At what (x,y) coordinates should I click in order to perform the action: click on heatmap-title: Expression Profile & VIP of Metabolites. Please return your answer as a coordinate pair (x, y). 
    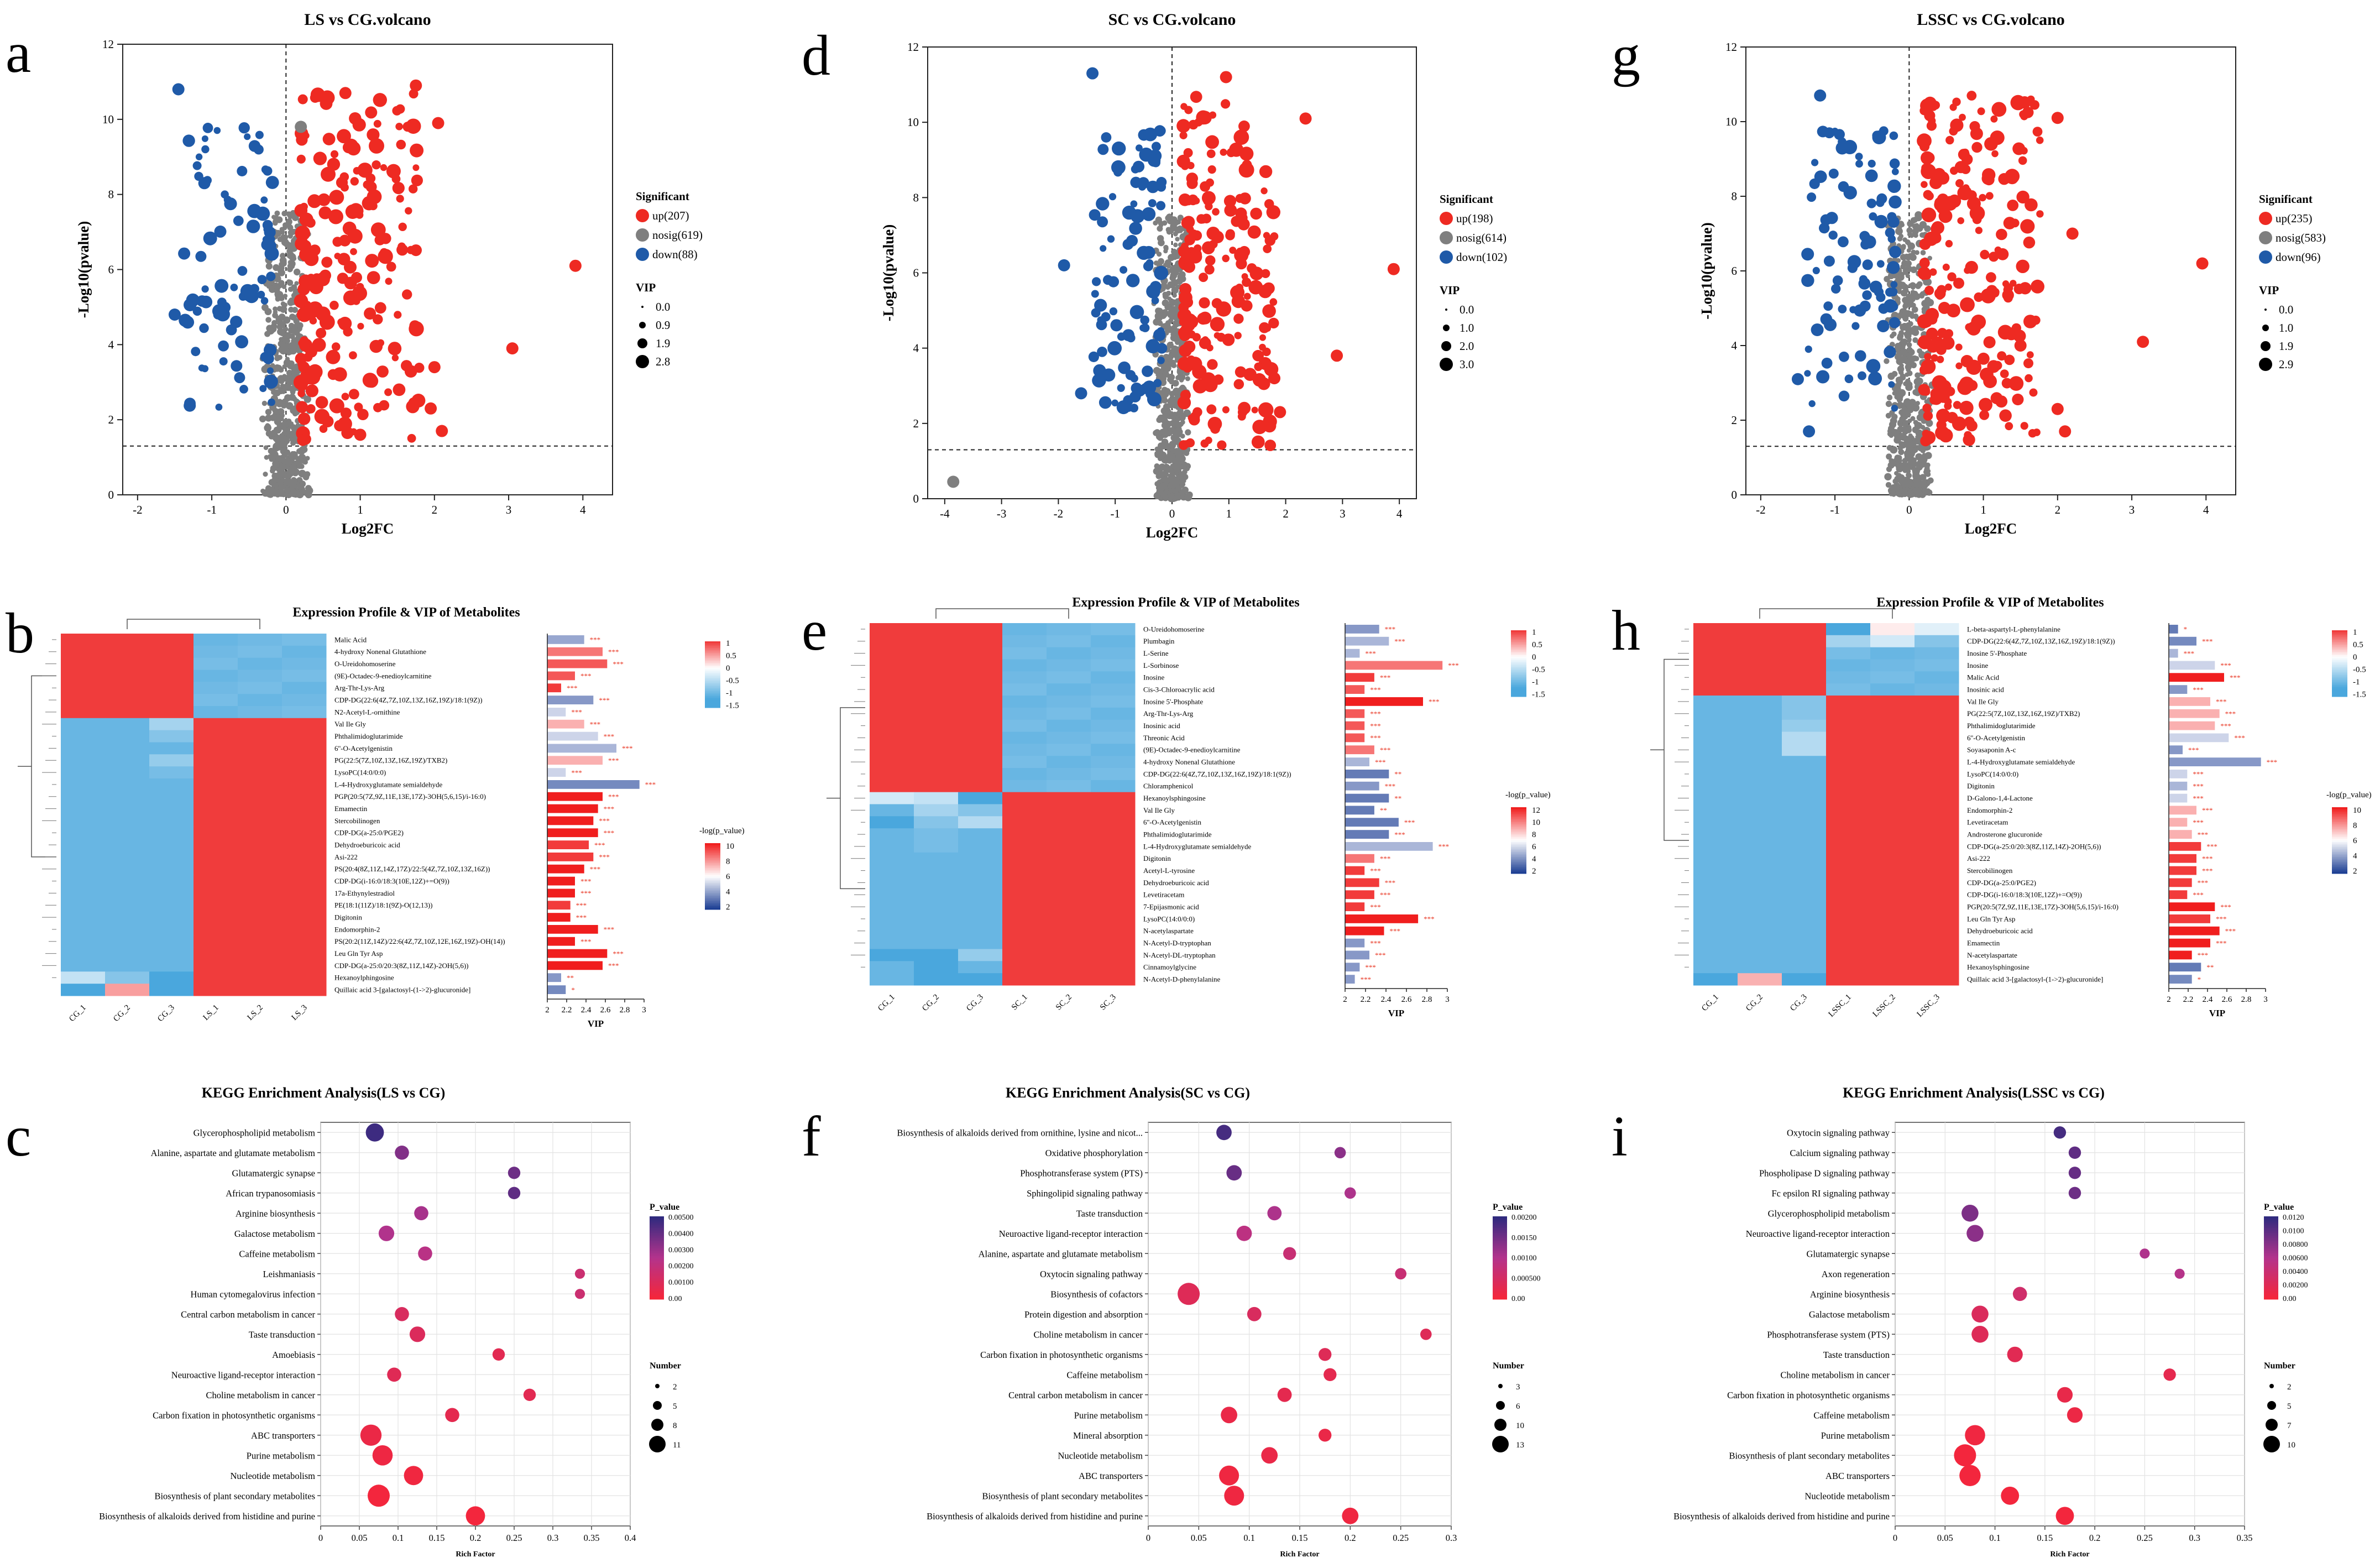
    Looking at the image, I should click on (1990, 602).